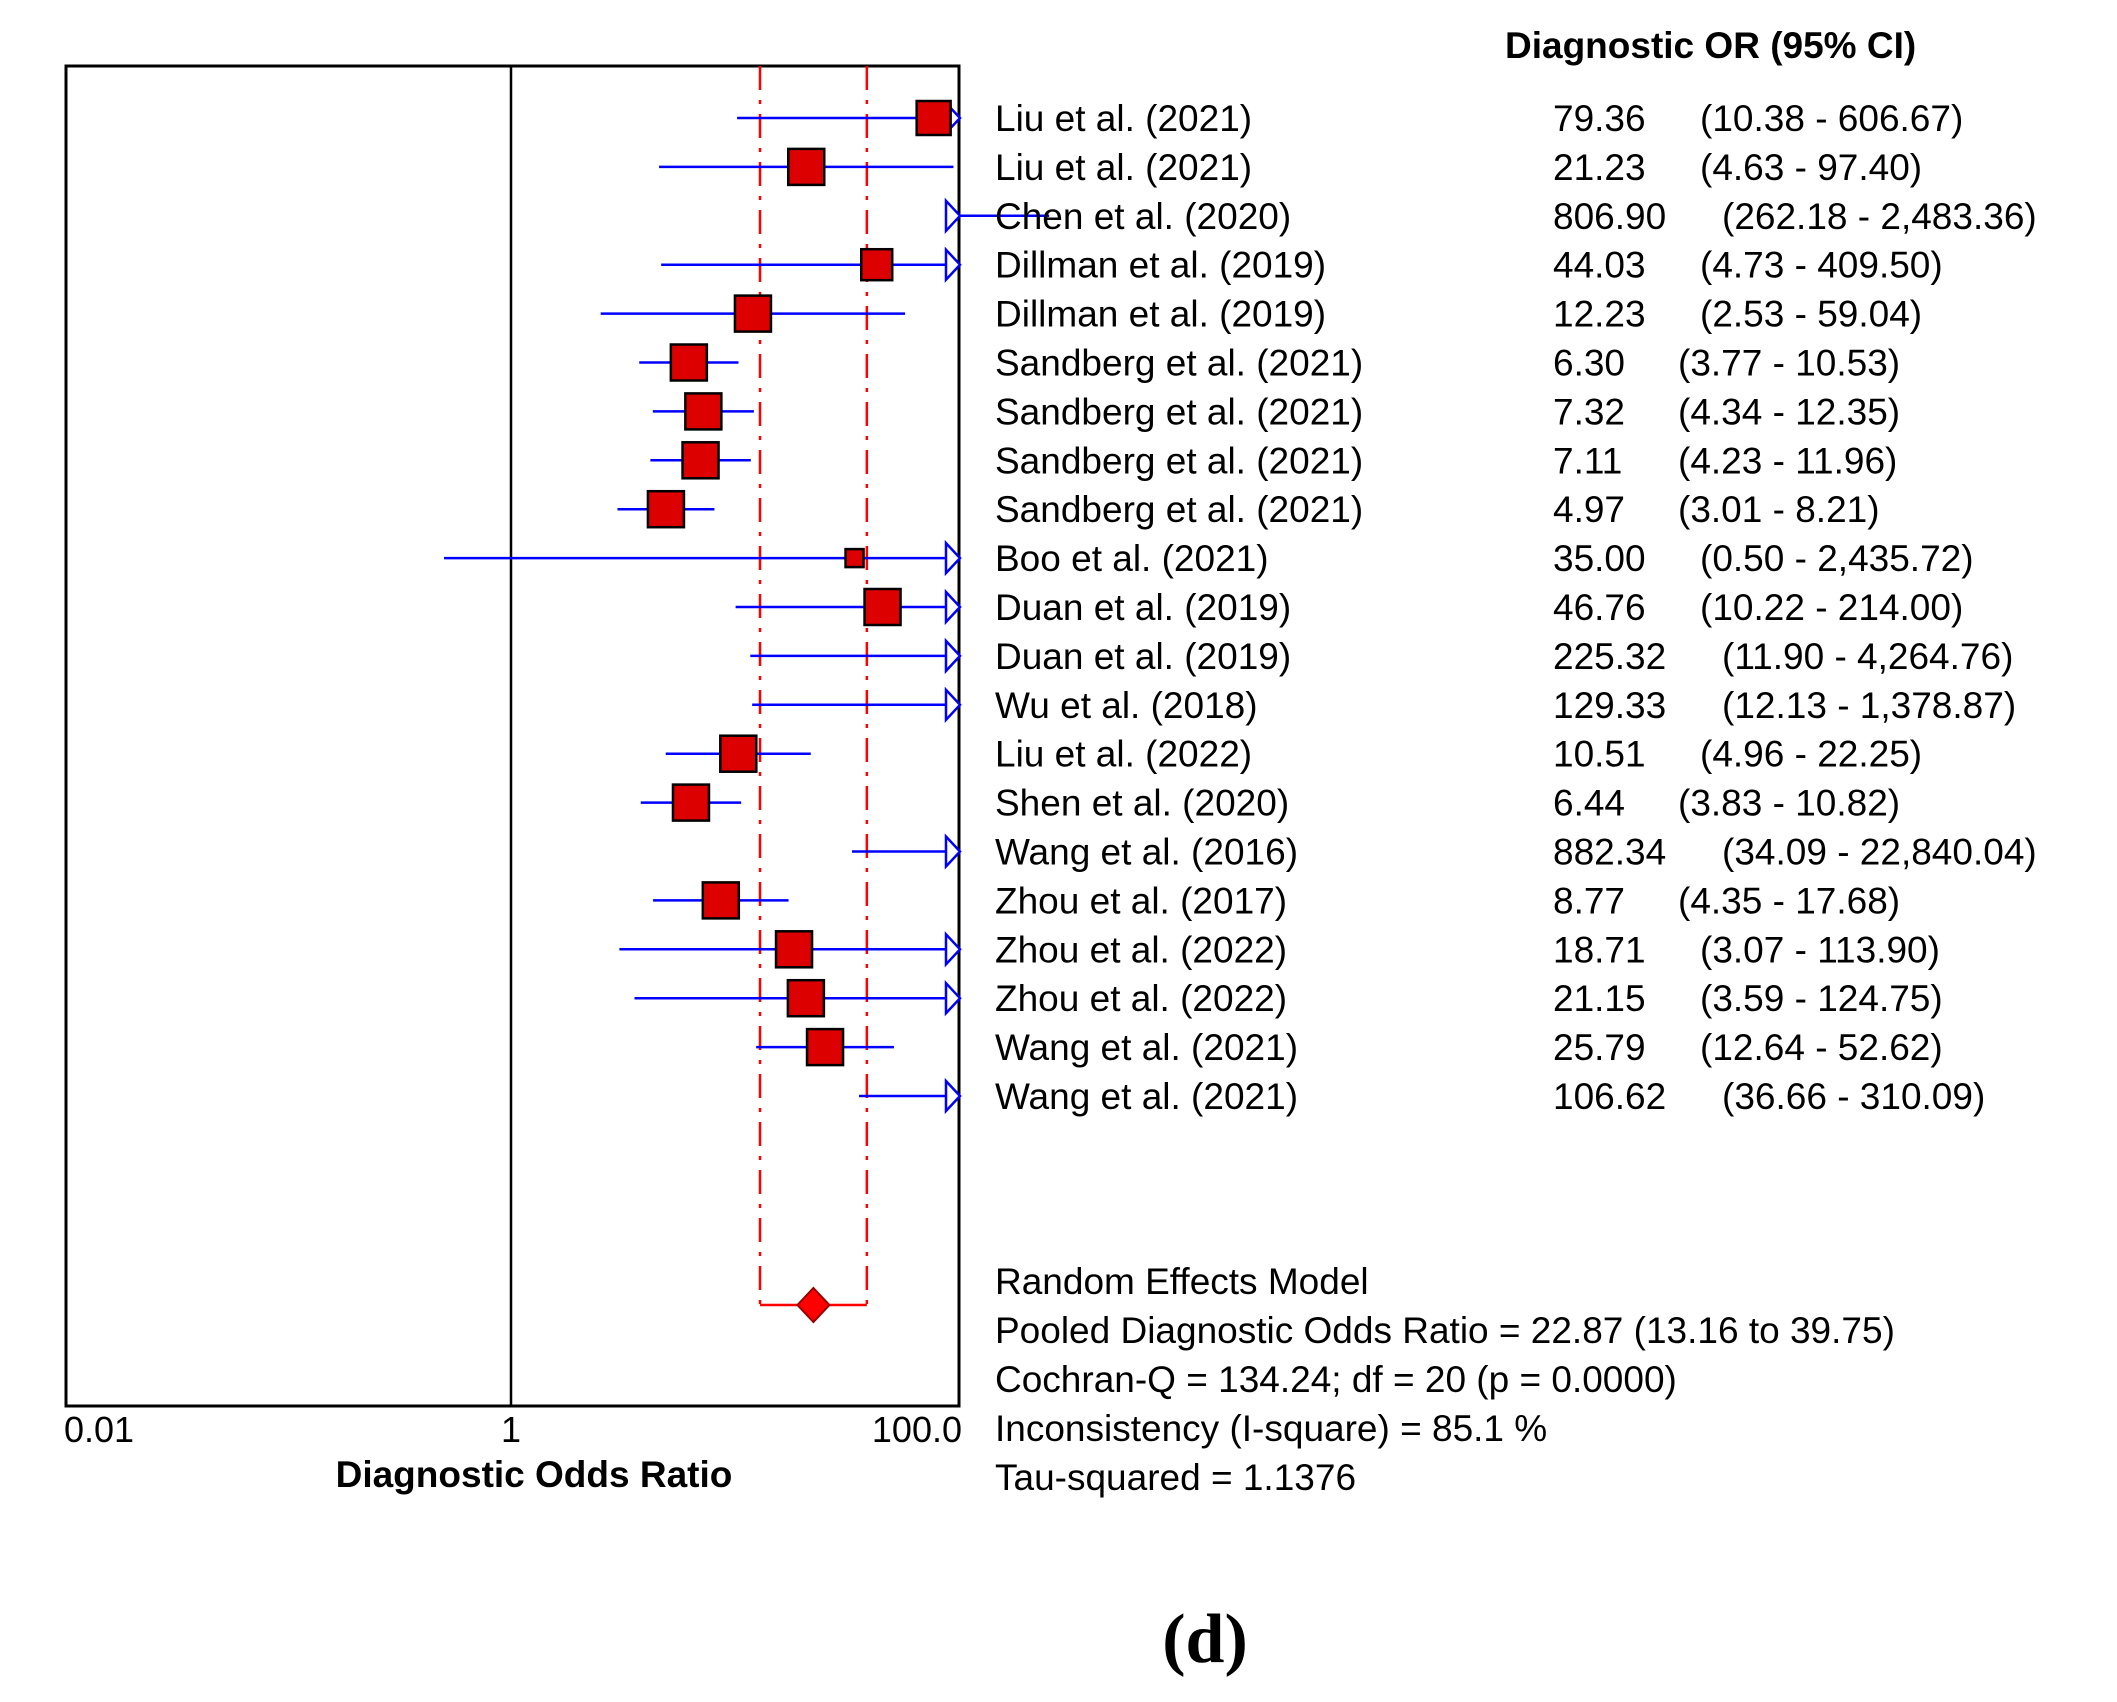 This screenshot has height=1702, width=2117. What do you see at coordinates (1831, 118) in the screenshot?
I see `study-ci-value: (10.38 - 606.67)` at bounding box center [1831, 118].